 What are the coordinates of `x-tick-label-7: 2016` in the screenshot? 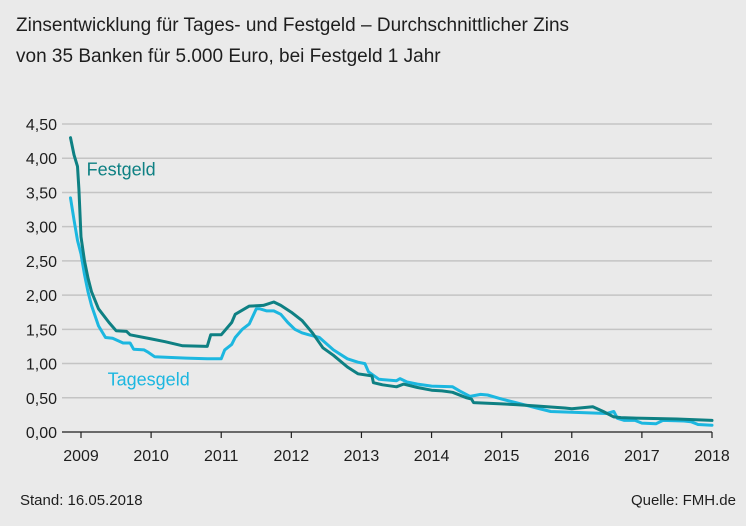 It's located at (572, 456).